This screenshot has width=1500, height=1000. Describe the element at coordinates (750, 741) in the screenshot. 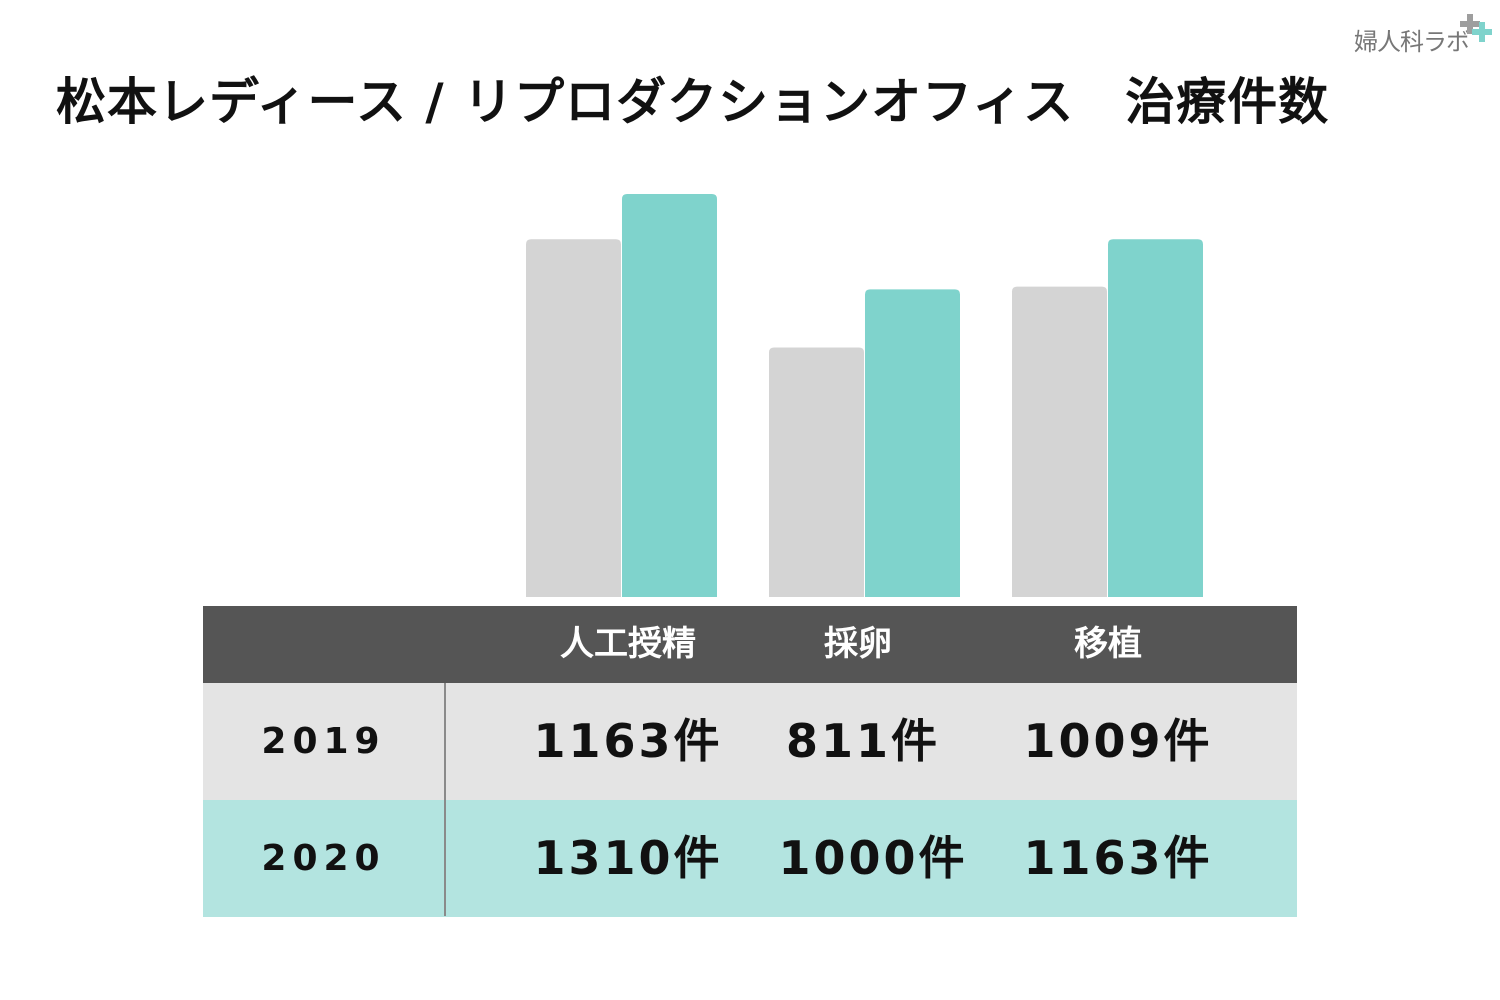

I see `table-row: 2019 1163件 811件 1009件` at that location.